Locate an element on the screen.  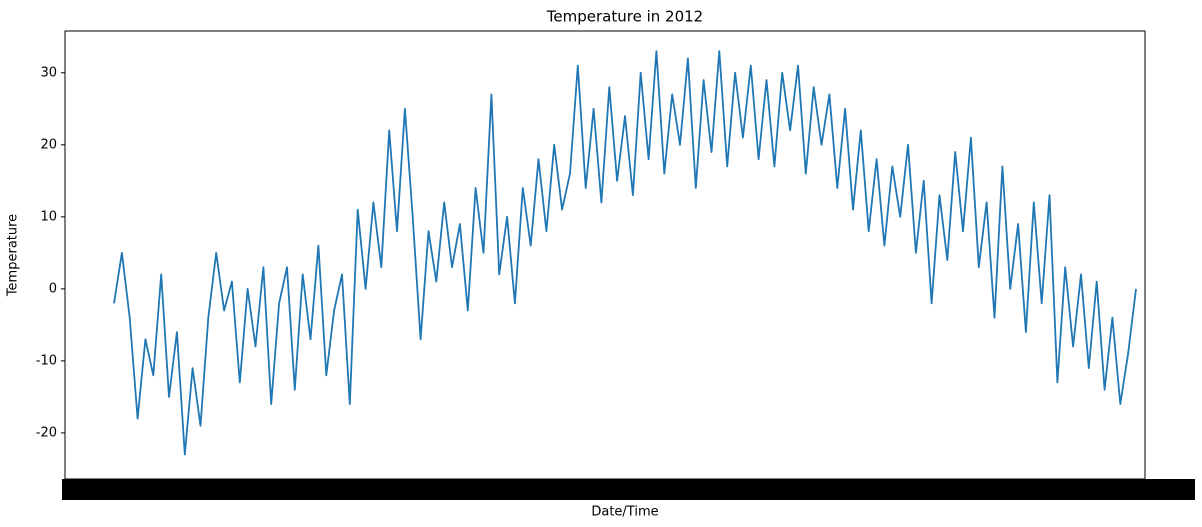
y-tick-label: 10 is located at coordinates (48, 216).